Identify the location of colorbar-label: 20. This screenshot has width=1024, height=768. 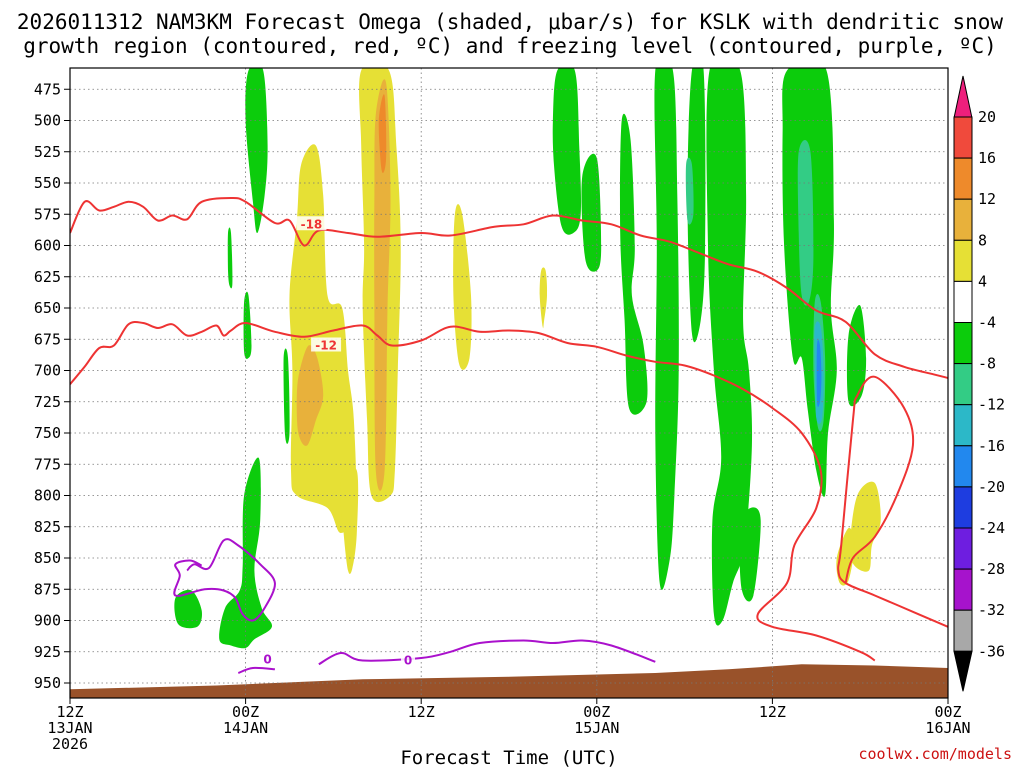
(987, 117).